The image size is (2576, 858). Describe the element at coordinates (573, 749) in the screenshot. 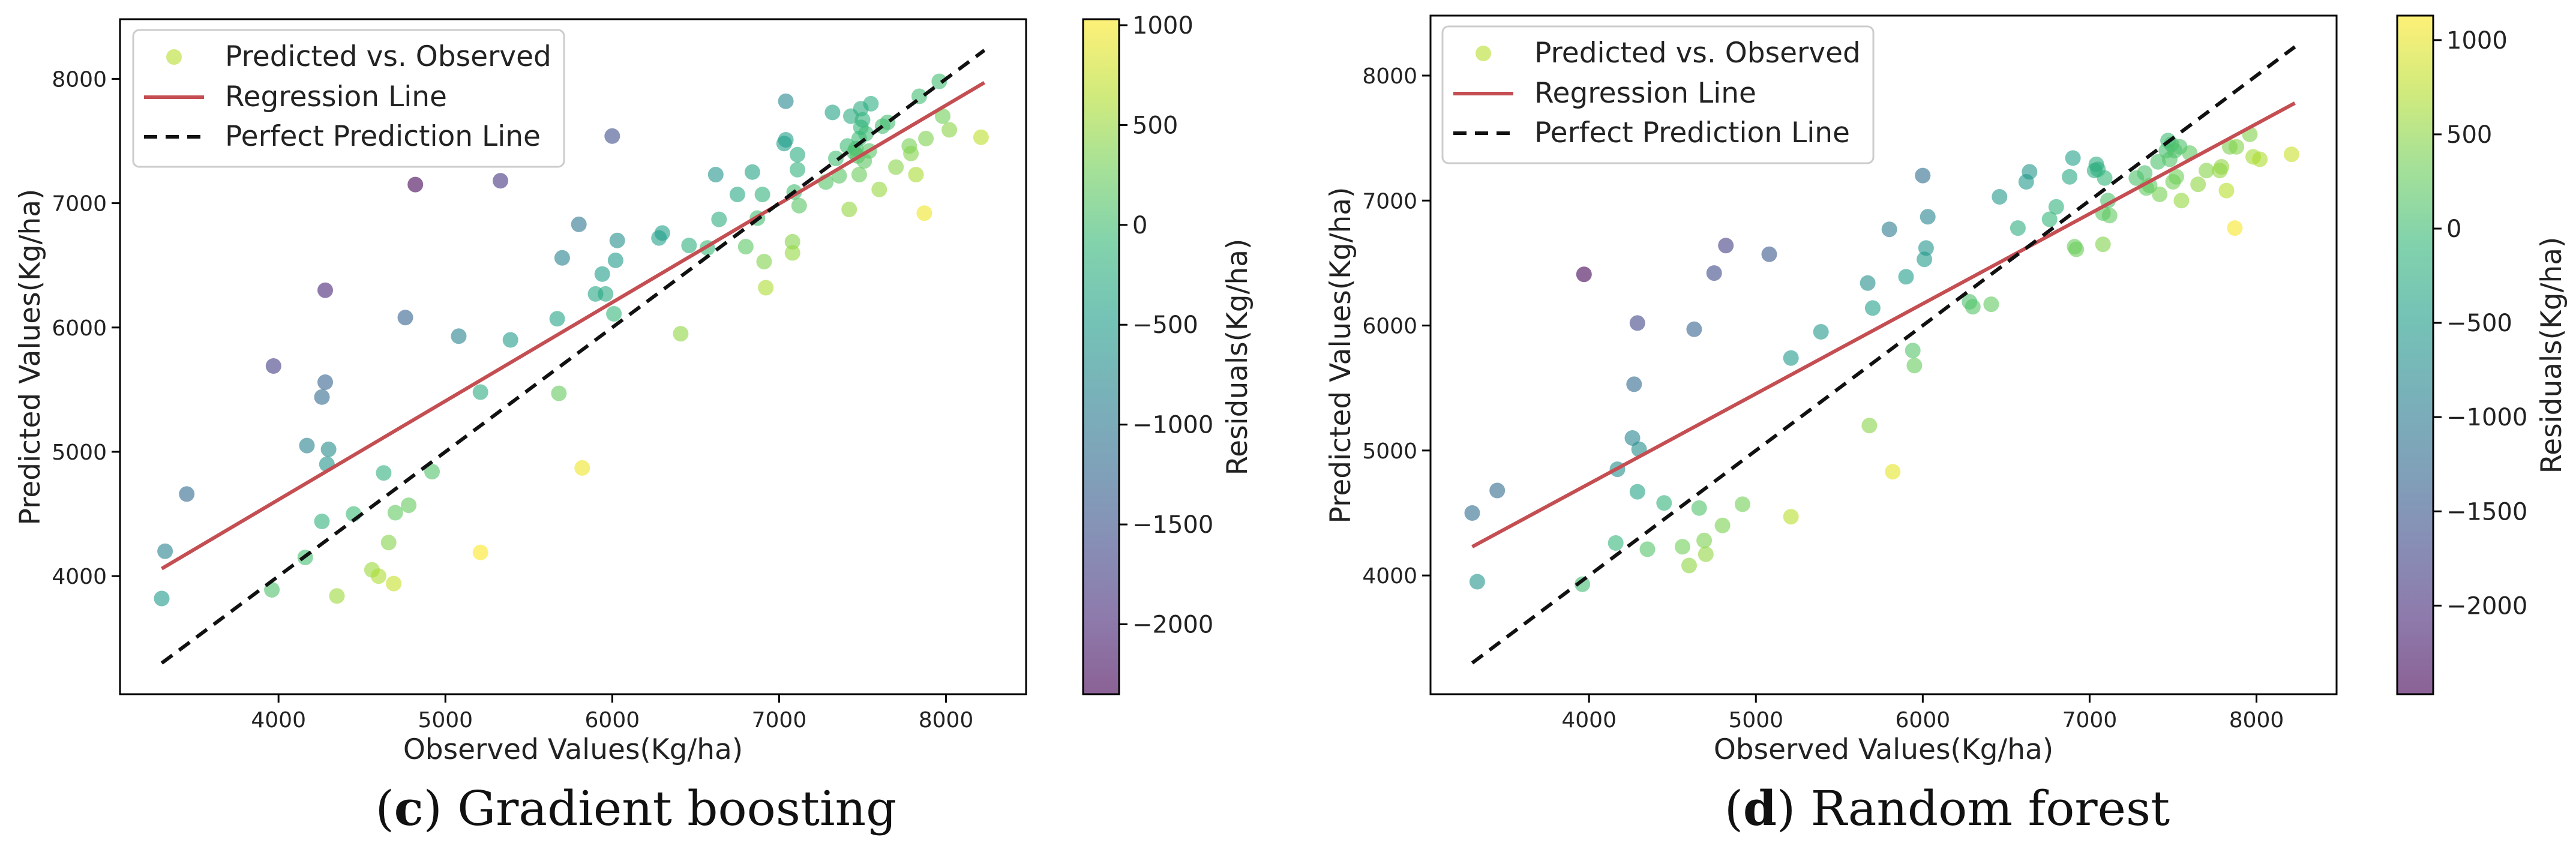

I see `x-axis-label-gradient-boosting: Observed Values(Kg/ha)` at that location.